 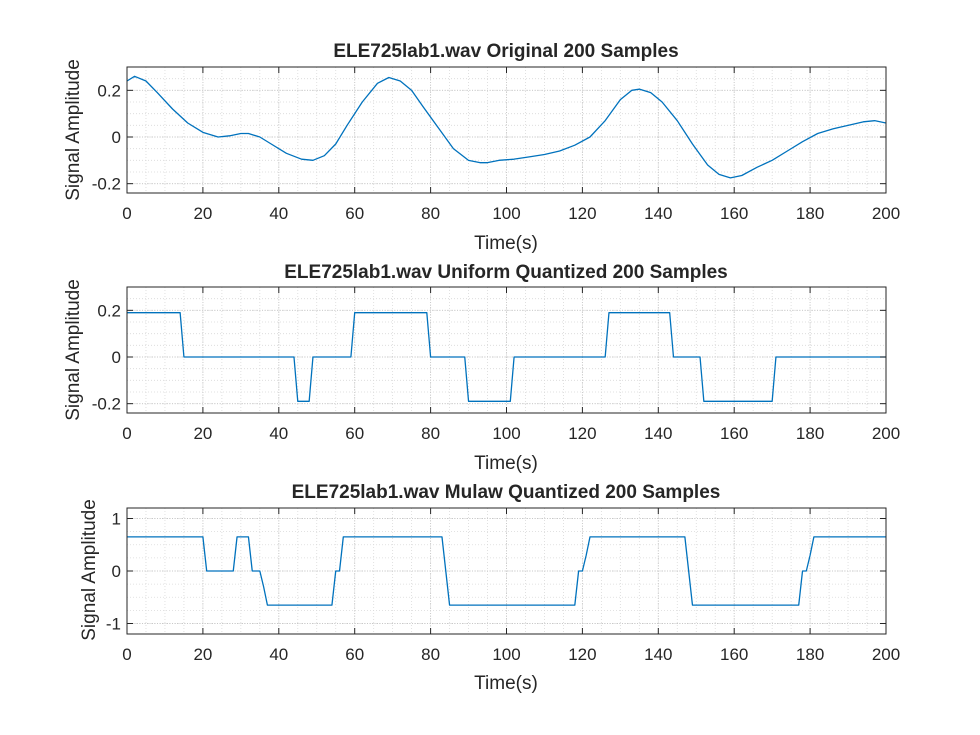 I want to click on y-tick-label: -1, so click(x=113, y=624).